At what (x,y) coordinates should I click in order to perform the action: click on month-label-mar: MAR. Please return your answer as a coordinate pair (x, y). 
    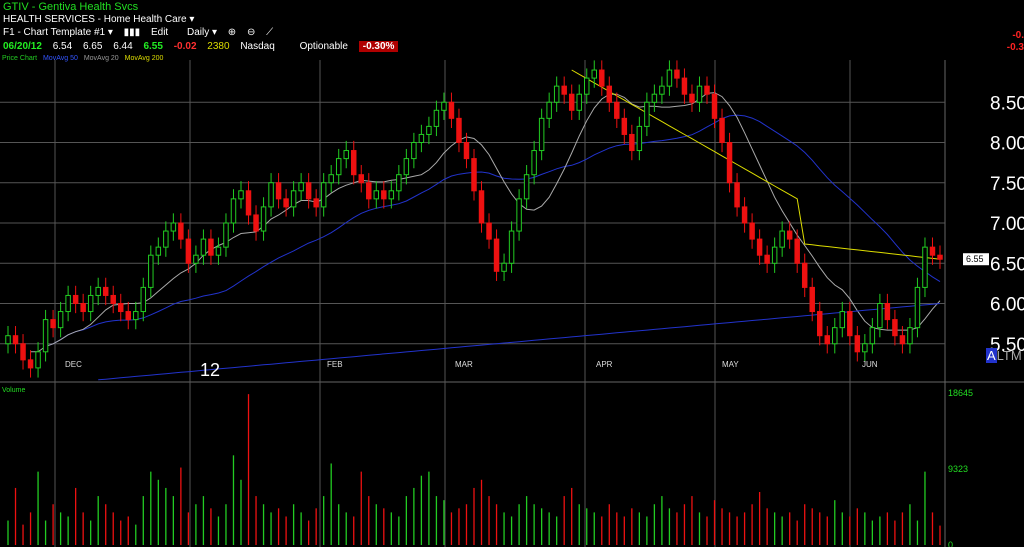
    Looking at the image, I should click on (464, 364).